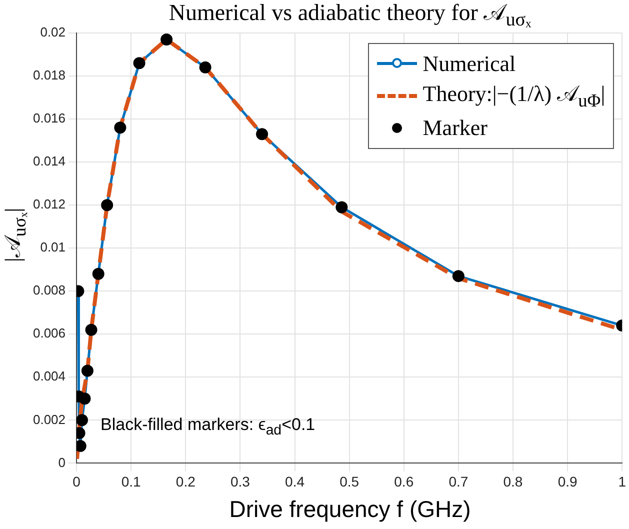  Describe the element at coordinates (455, 128) in the screenshot. I see `legend-label: Marker` at that location.